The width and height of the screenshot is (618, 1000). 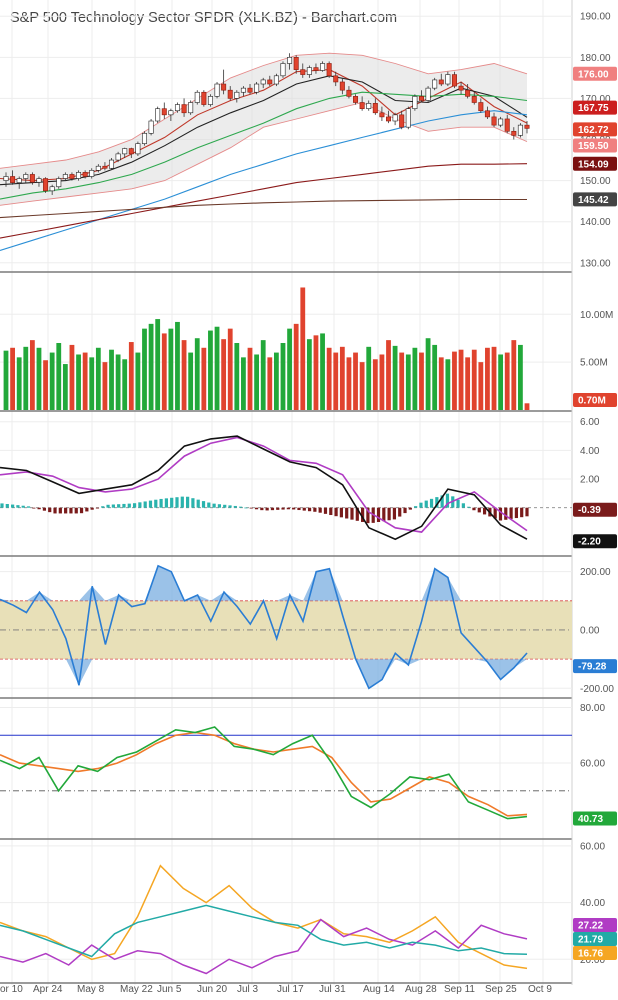 What do you see at coordinates (595, 509) in the screenshot?
I see `macd-hist-badge: -0.39` at bounding box center [595, 509].